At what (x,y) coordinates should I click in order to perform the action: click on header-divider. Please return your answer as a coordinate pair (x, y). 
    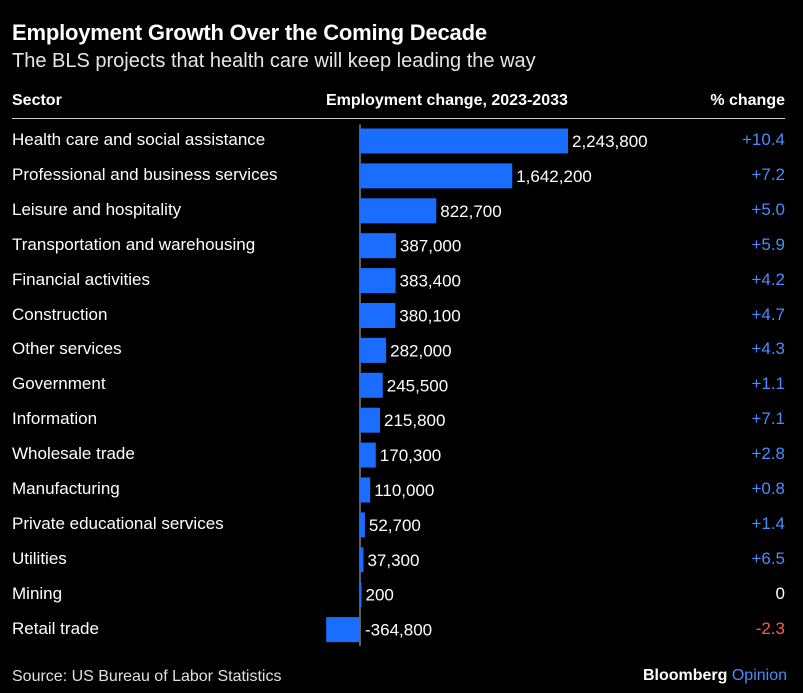
    Looking at the image, I should click on (398, 118).